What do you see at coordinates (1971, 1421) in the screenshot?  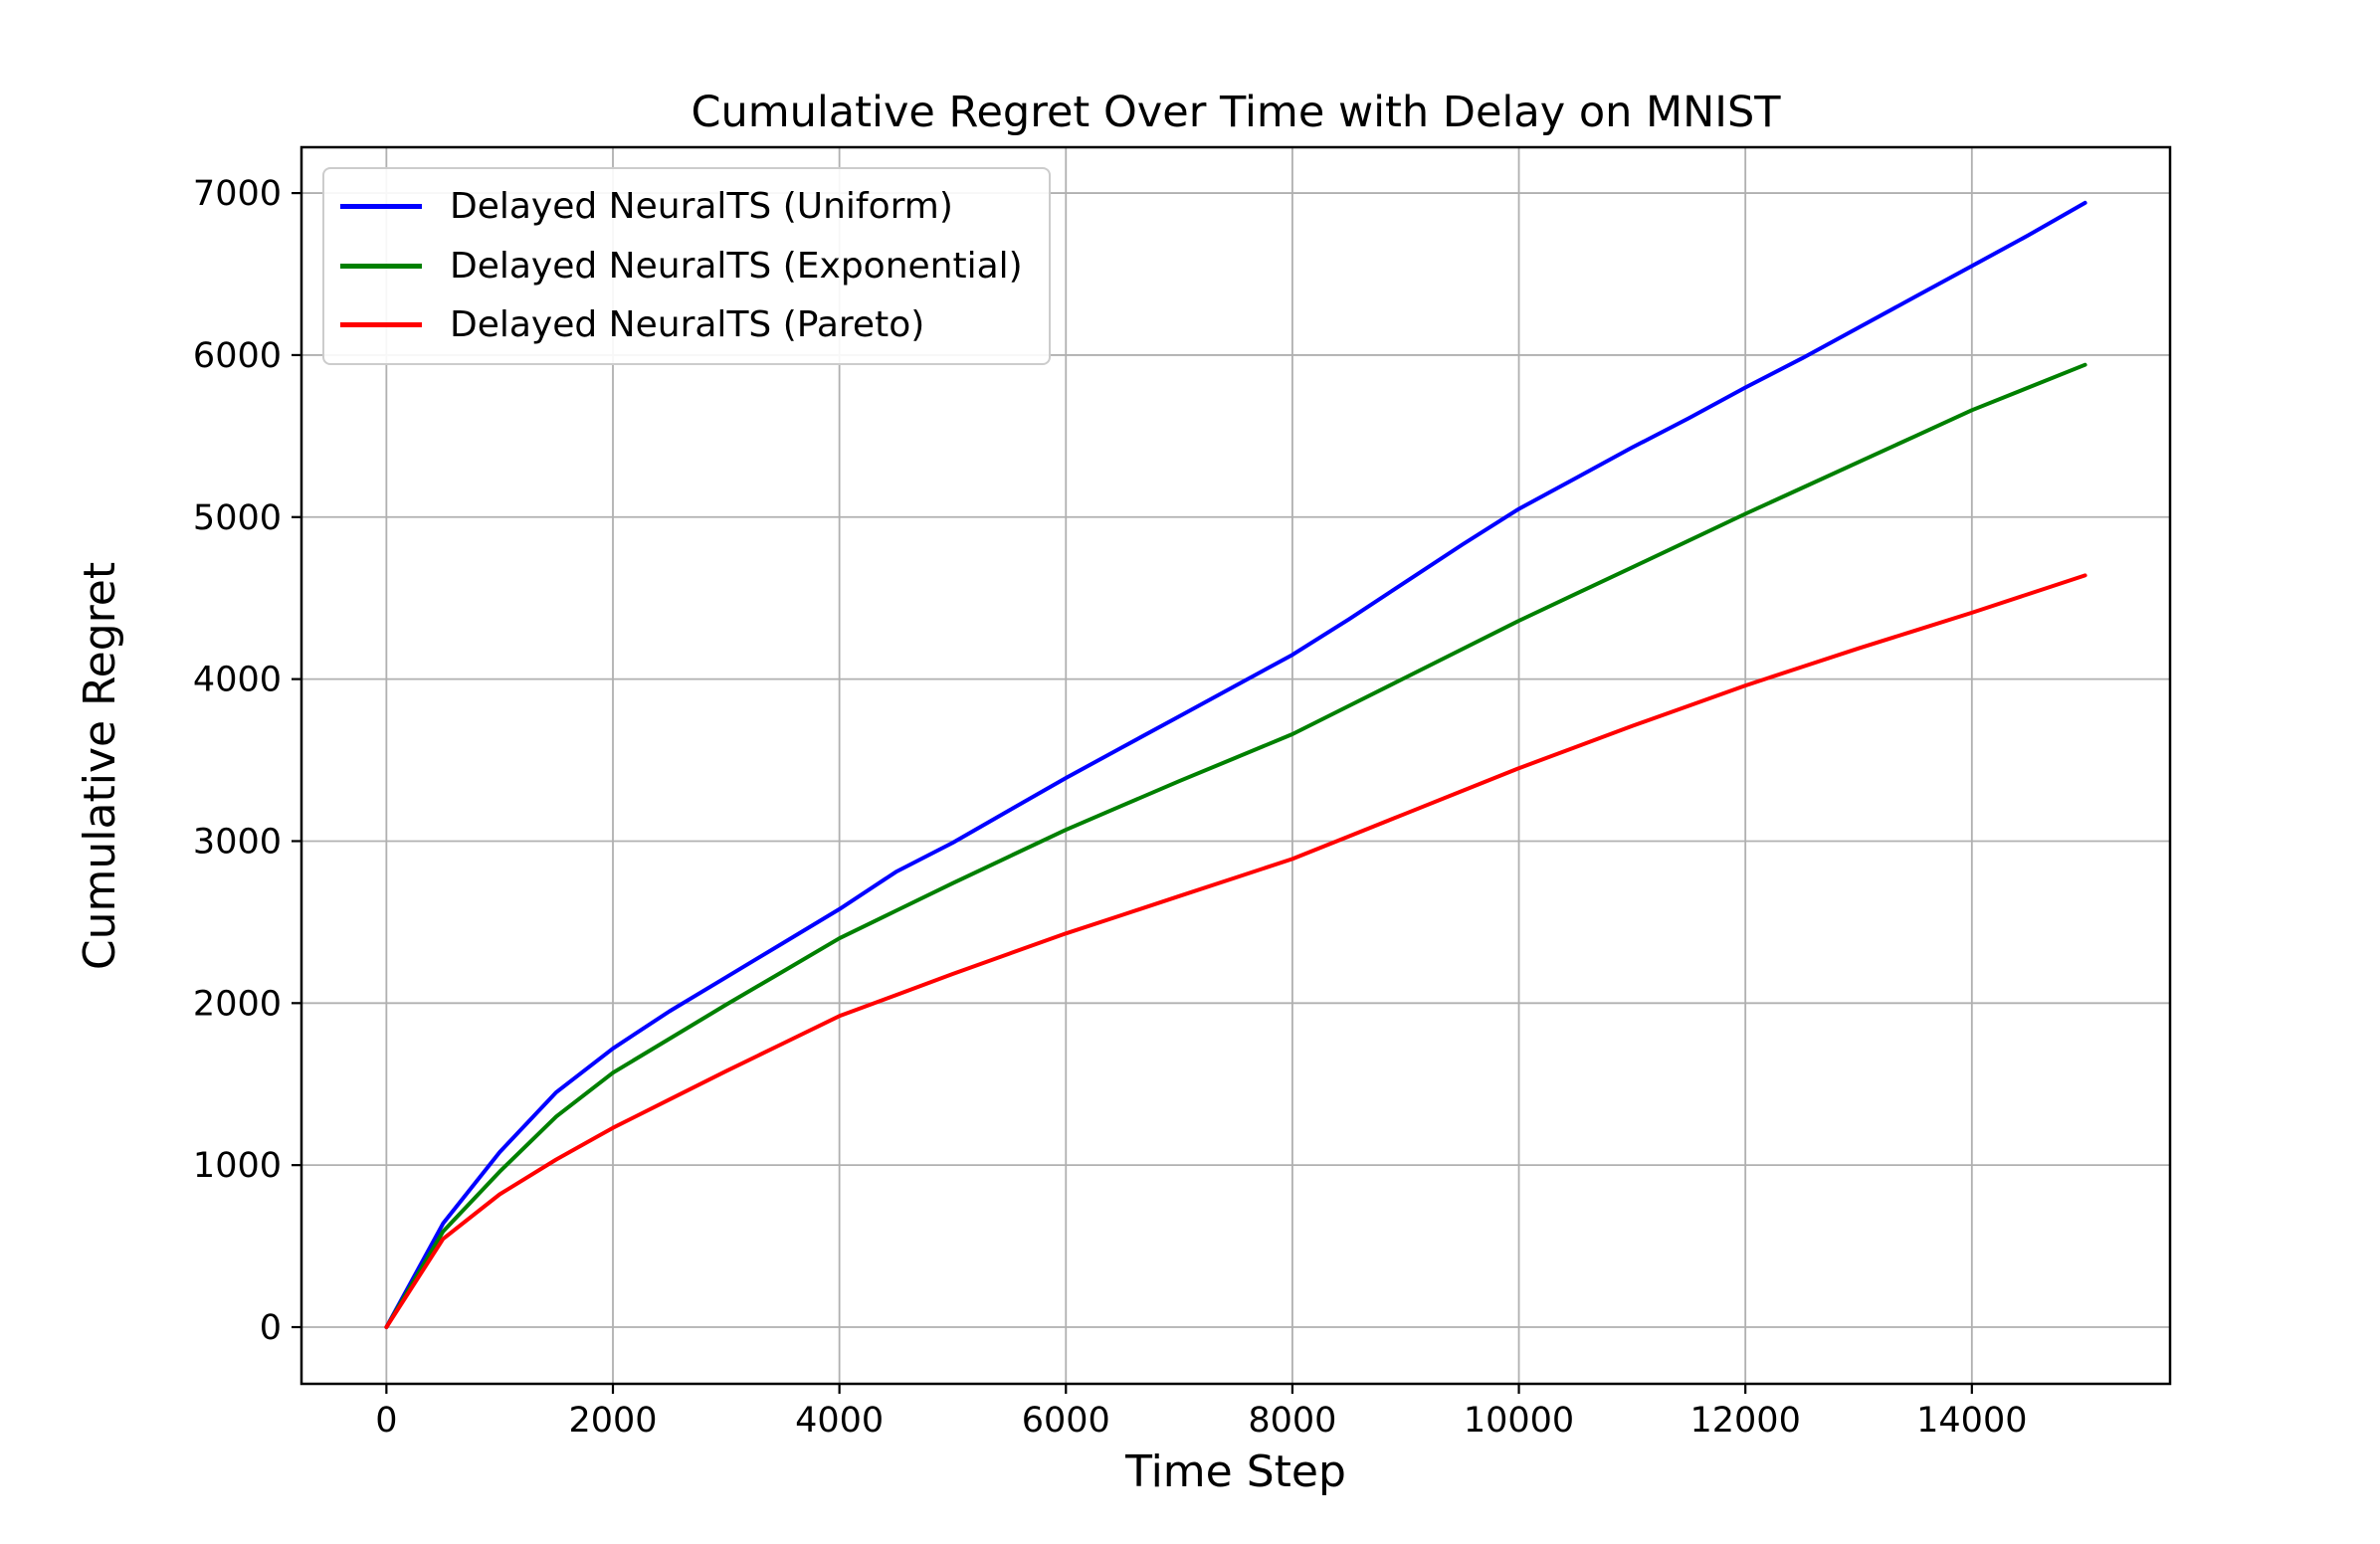 I see `x-tick-label: 14000` at bounding box center [1971, 1421].